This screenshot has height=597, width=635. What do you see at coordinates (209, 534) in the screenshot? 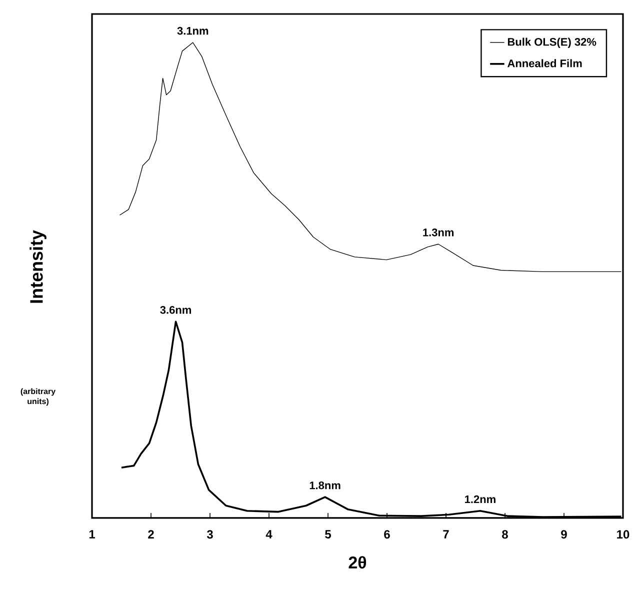
I see `x-tick-label: 3` at bounding box center [209, 534].